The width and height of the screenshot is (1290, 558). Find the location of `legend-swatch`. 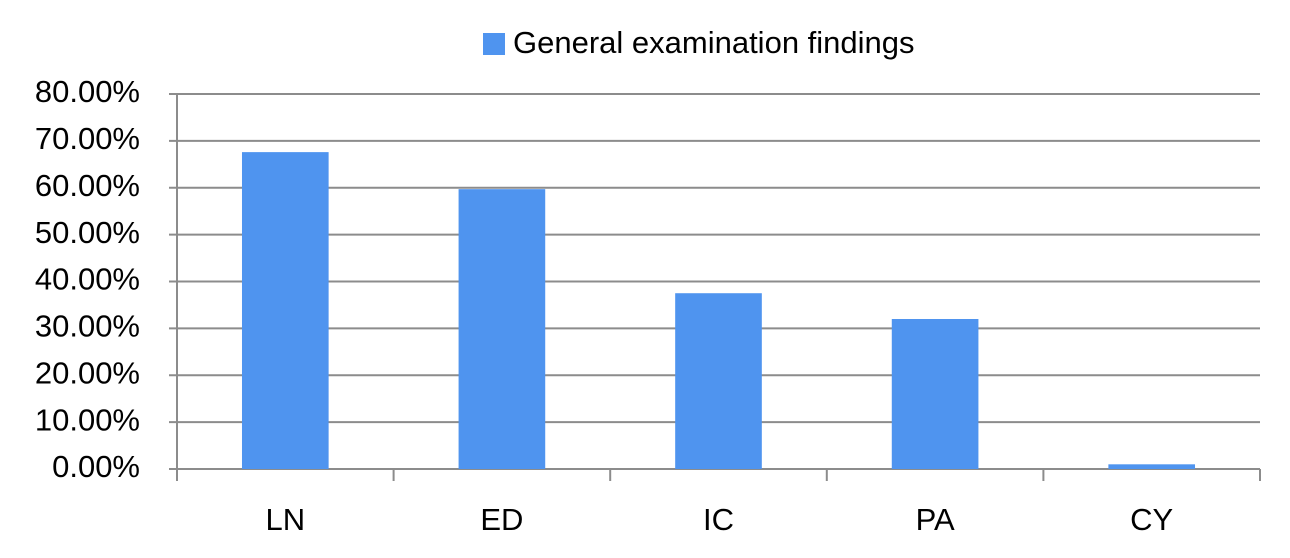

legend-swatch is located at coordinates (494, 44).